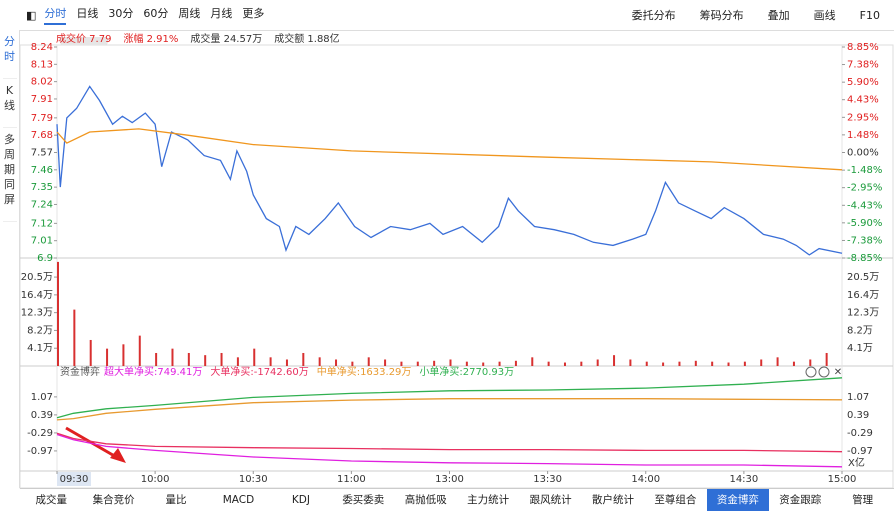 The height and width of the screenshot is (516, 894). Describe the element at coordinates (863, 82) in the screenshot. I see `y2-tick-label: 5.90%` at that location.